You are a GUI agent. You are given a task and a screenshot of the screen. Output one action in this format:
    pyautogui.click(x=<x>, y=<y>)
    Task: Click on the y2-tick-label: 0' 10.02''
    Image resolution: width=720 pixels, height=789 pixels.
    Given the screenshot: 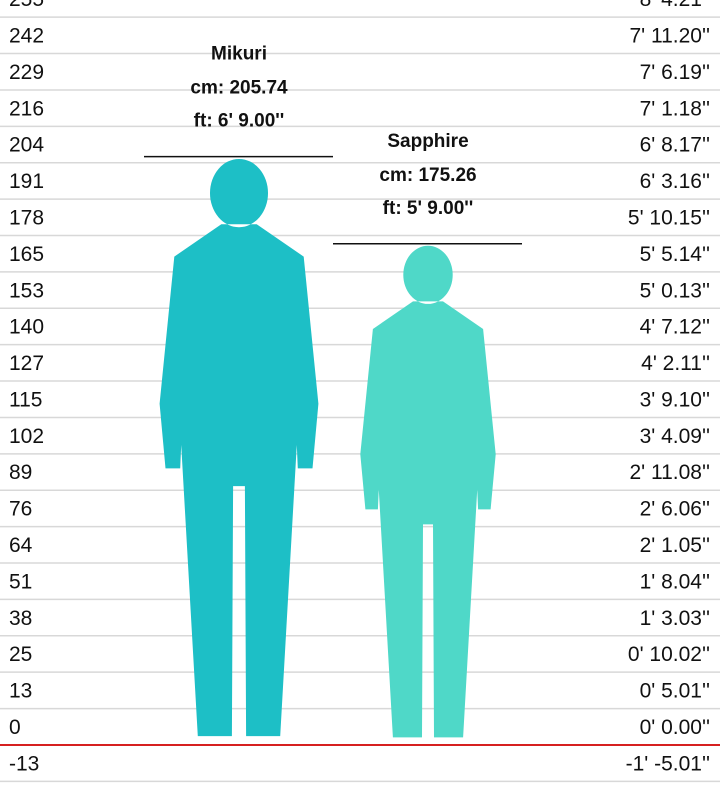 What is the action you would take?
    pyautogui.click(x=669, y=654)
    